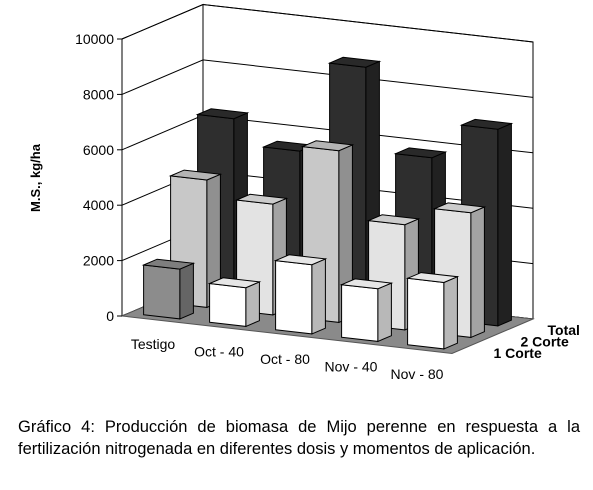  Describe the element at coordinates (219, 351) in the screenshot. I see `category-label: Oct - 40` at that location.